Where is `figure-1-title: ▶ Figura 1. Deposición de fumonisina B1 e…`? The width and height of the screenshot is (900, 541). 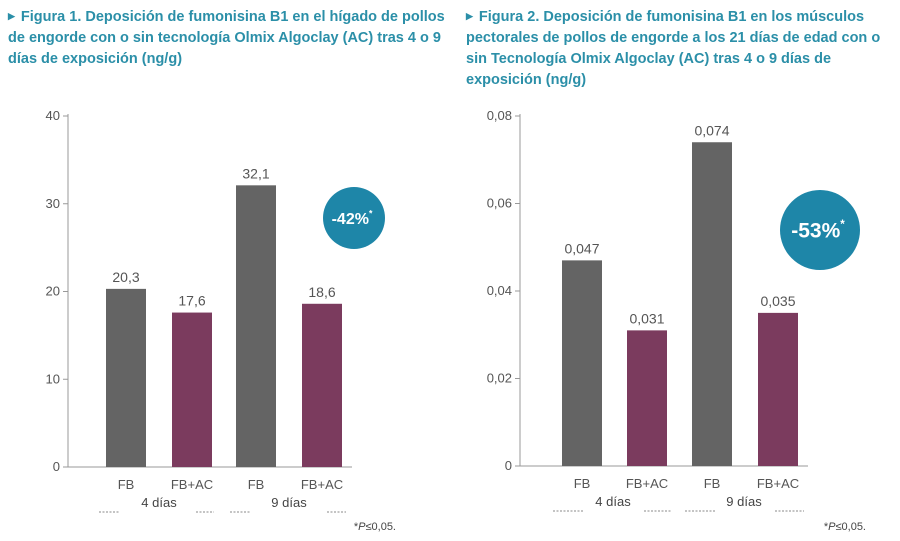 figure-1-title: ▶ Figura 1. Deposición de fumonisina B1 e… is located at coordinates (228, 38).